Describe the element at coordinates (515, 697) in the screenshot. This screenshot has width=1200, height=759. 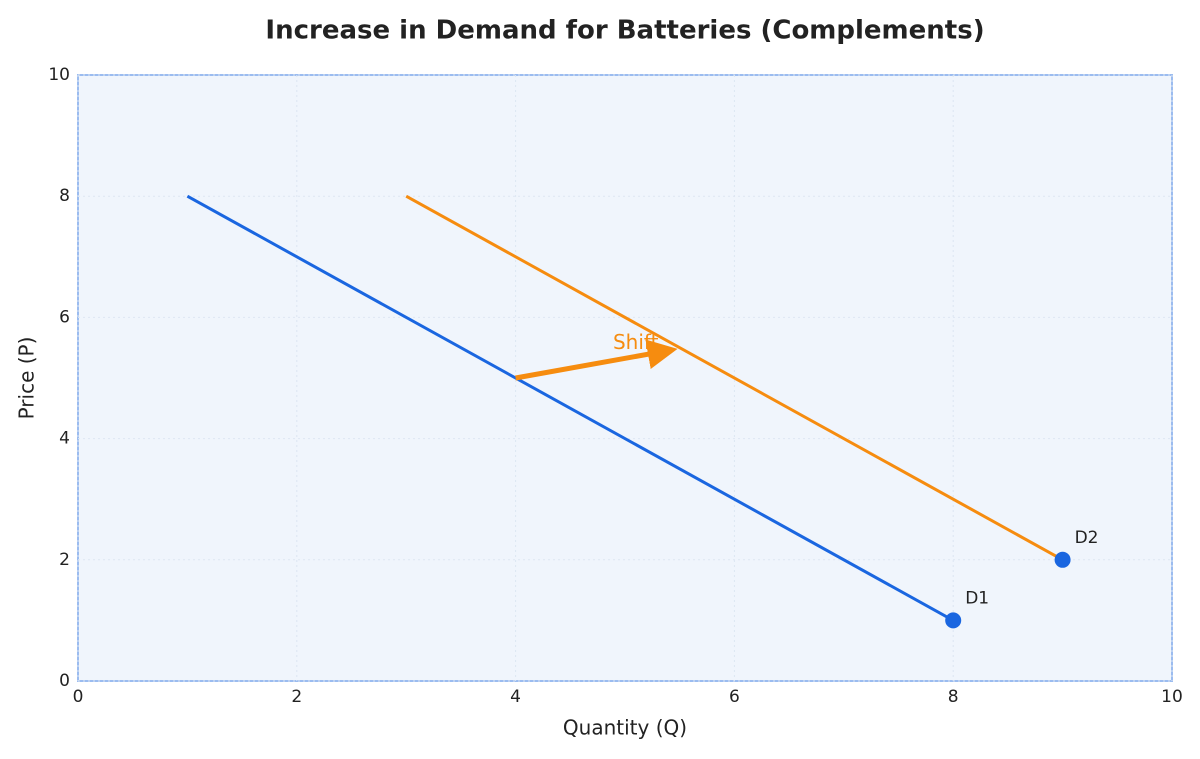
I see `x-tick-label: 4` at that location.